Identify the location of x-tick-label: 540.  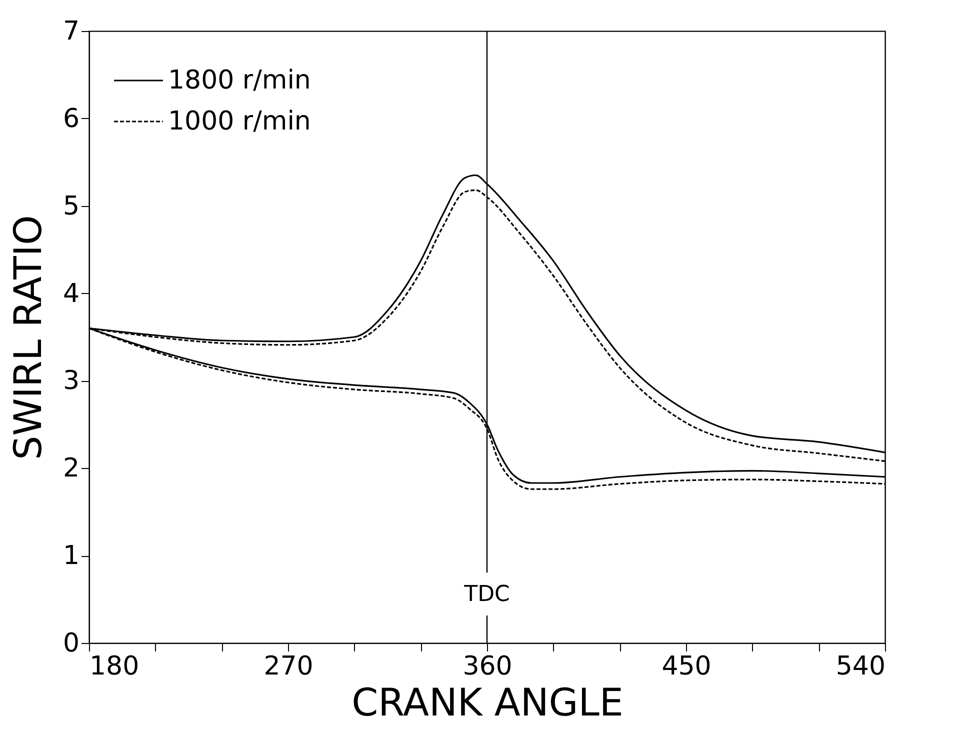
(861, 667).